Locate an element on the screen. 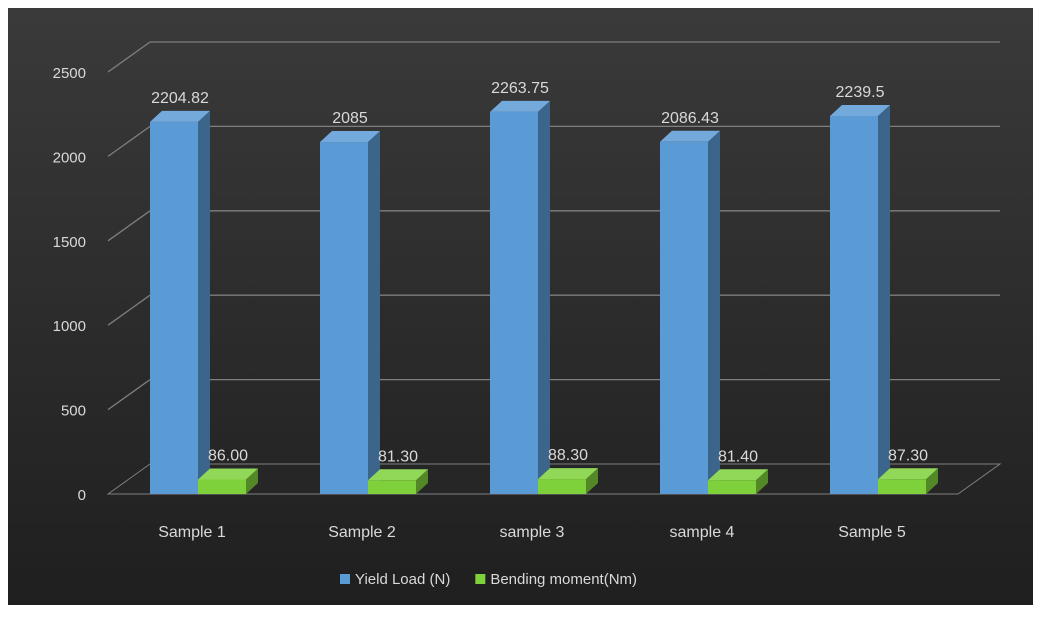  data-label: 86.00 is located at coordinates (228, 455).